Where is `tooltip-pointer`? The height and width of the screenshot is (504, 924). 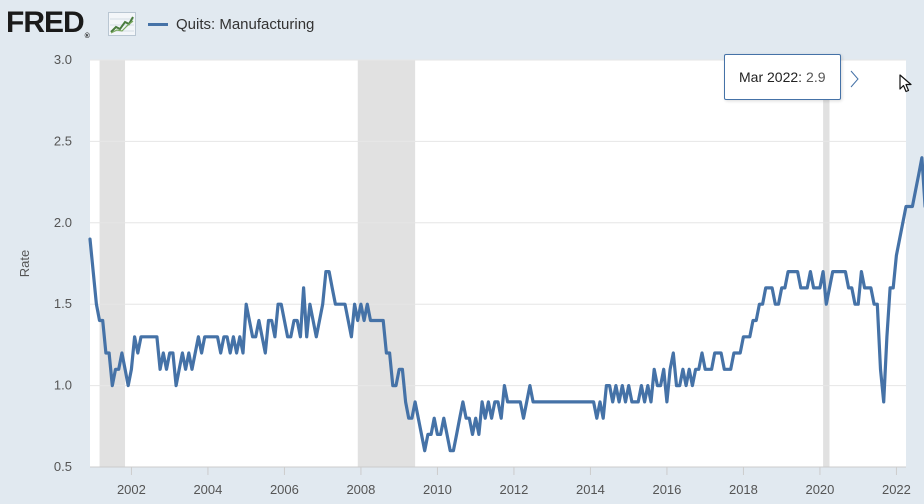
tooltip-pointer is located at coordinates (854, 79).